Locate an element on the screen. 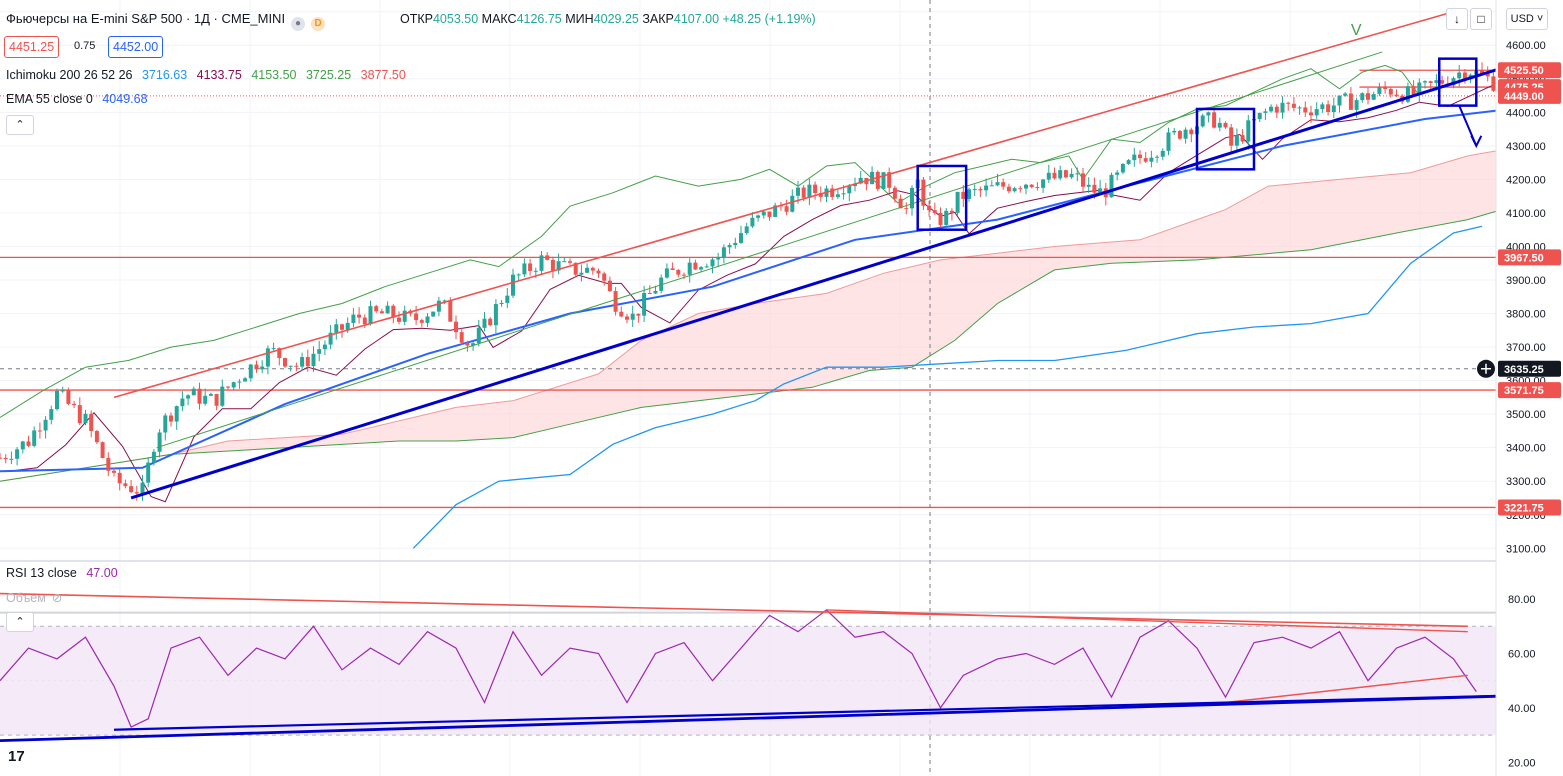  volume-legend: Объём ⊘ is located at coordinates (37, 597).